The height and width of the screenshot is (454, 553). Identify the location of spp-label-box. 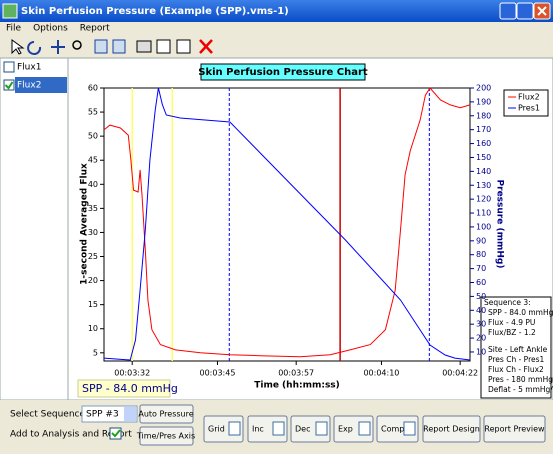
(124, 388).